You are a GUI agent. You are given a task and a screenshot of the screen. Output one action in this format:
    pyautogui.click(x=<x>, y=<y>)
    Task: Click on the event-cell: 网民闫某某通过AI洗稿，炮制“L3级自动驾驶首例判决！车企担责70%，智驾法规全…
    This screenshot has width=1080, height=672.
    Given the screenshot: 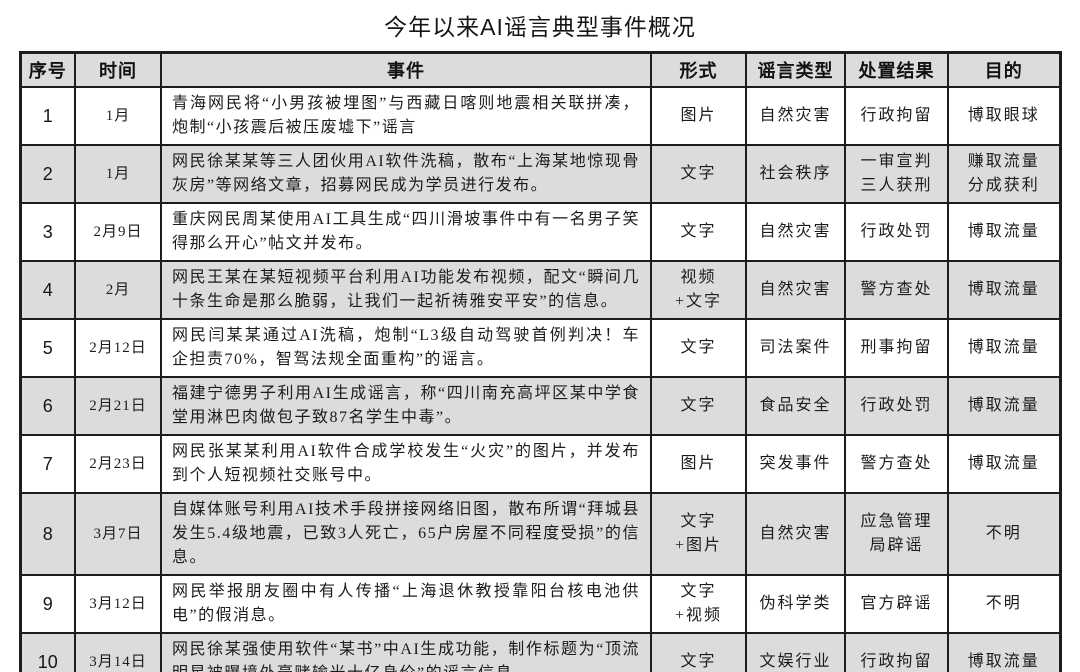 What is the action you would take?
    pyautogui.click(x=406, y=348)
    